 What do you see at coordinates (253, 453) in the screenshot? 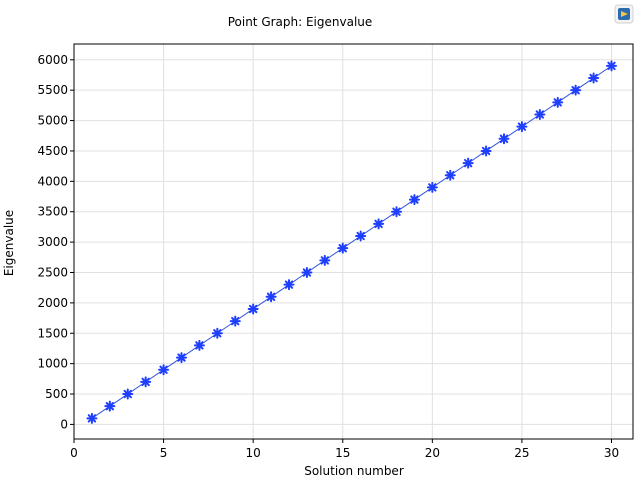
I see `x-tick-label: 10` at bounding box center [253, 453].